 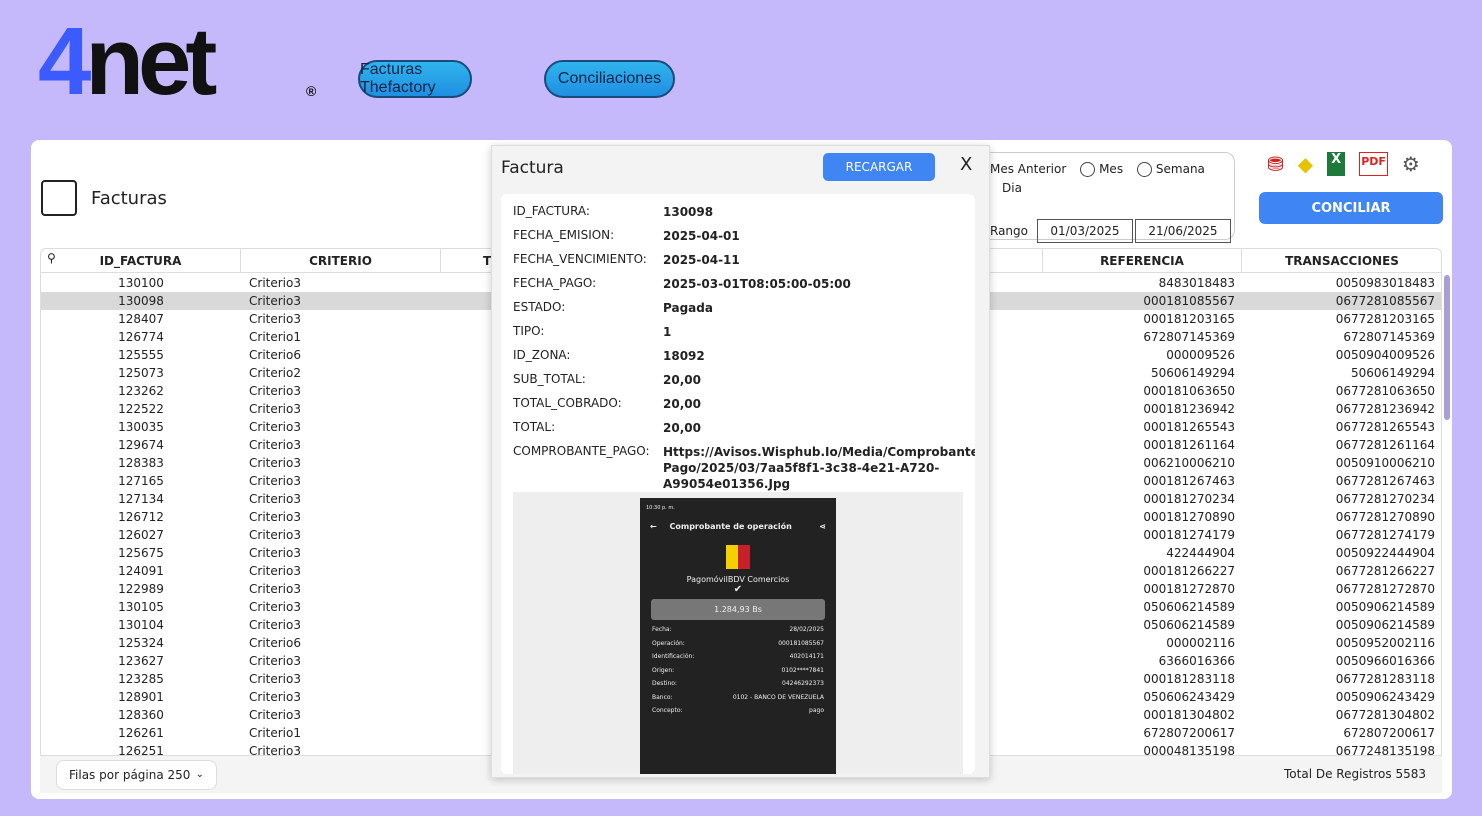 I want to click on table-row: 123285 Criterio3 000181283118 0677281283118, so click(x=741, y=679).